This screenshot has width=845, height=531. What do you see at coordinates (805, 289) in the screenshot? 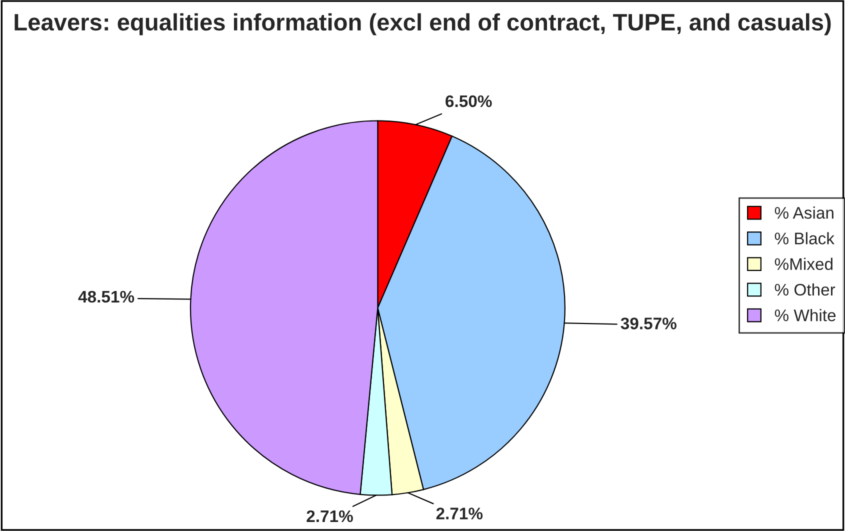
I see `legend-label: % Other` at bounding box center [805, 289].